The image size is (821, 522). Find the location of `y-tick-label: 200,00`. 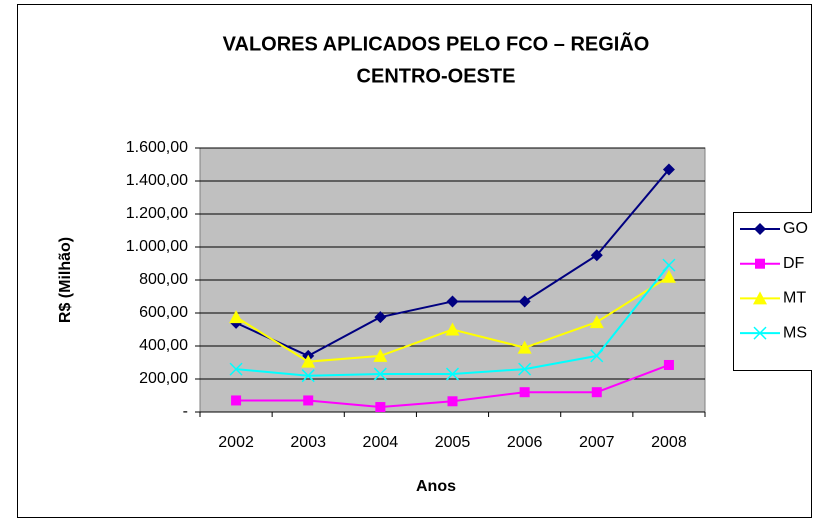

y-tick-label: 200,00 is located at coordinates (163, 378).